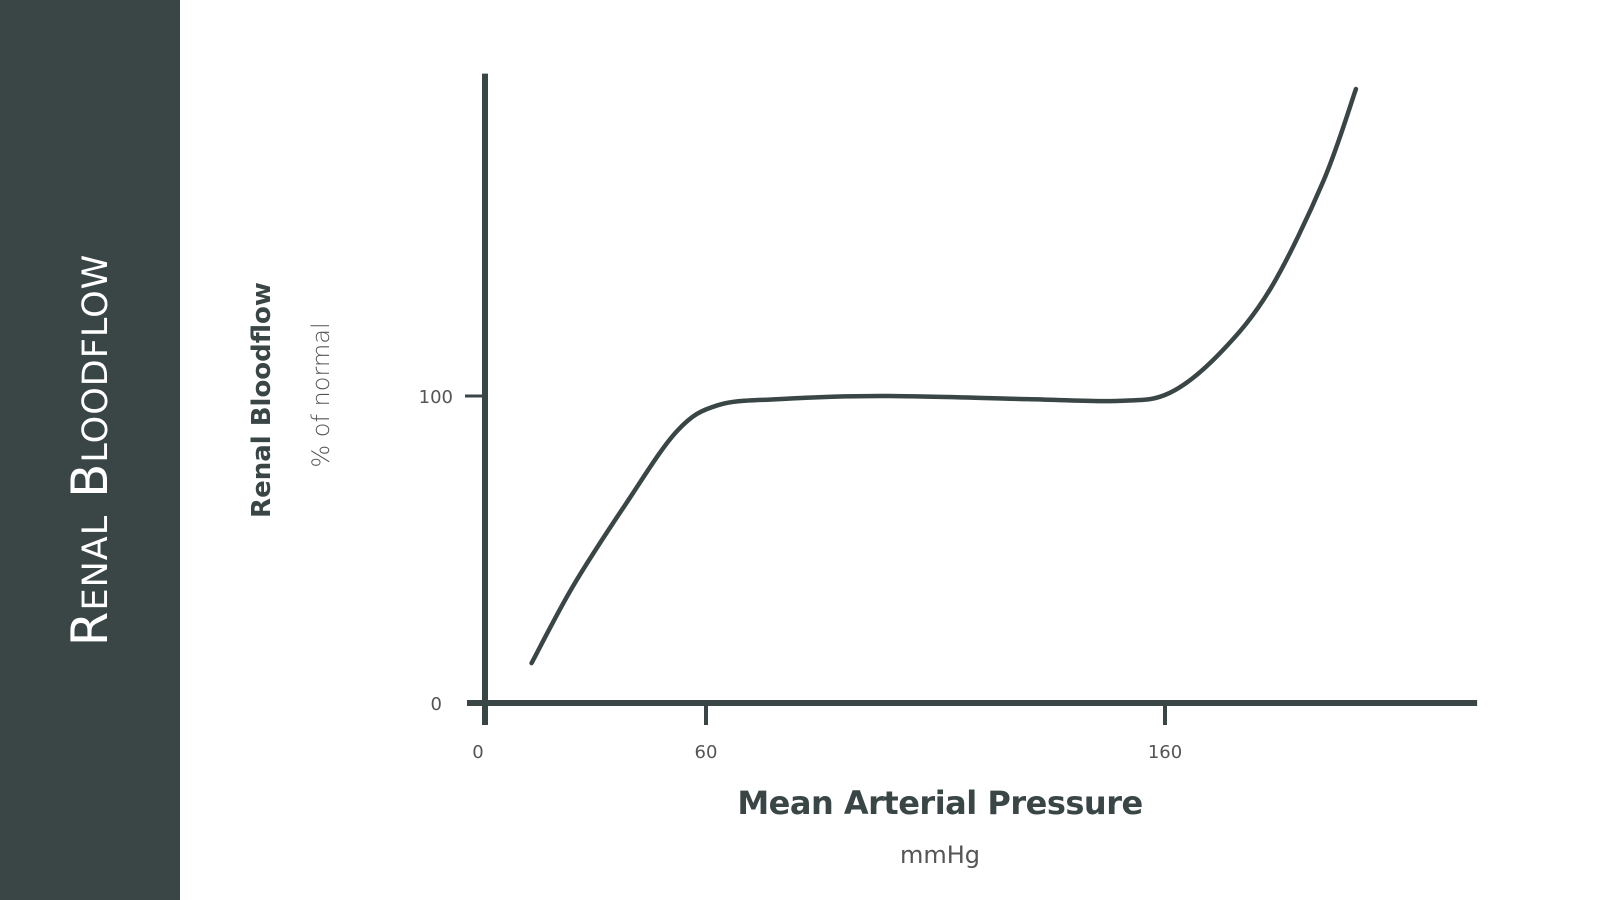 The width and height of the screenshot is (1600, 900). What do you see at coordinates (477, 752) in the screenshot?
I see `x-tick-label: 0` at bounding box center [477, 752].